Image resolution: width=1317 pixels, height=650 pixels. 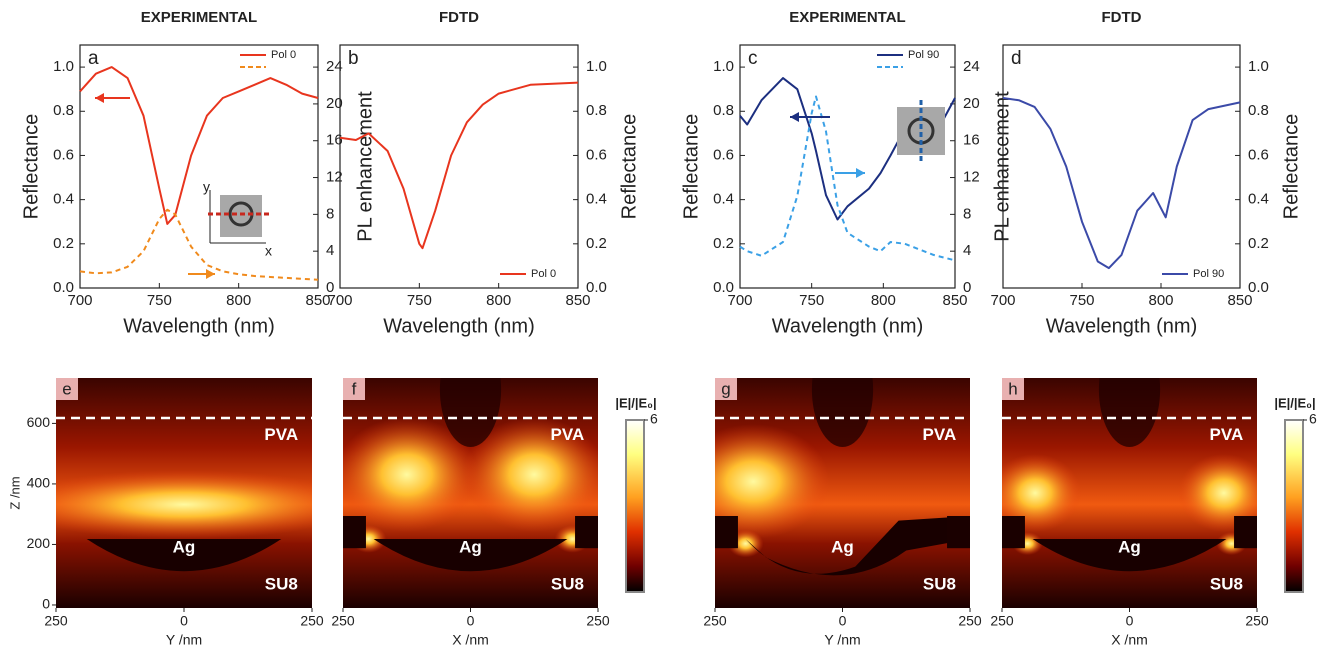 What do you see at coordinates (66, 388) in the screenshot?
I see `panel-label: e` at bounding box center [66, 388].